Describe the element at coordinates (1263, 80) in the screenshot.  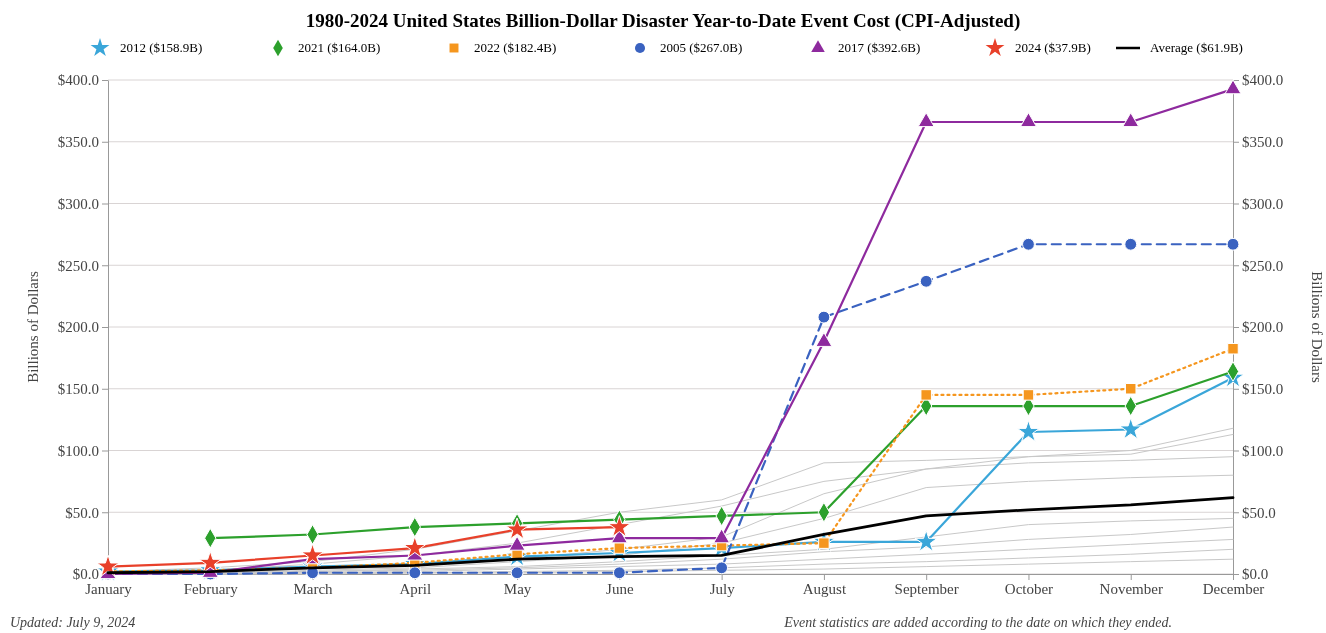
I see `y2-tick-label: $400.0` at that location.